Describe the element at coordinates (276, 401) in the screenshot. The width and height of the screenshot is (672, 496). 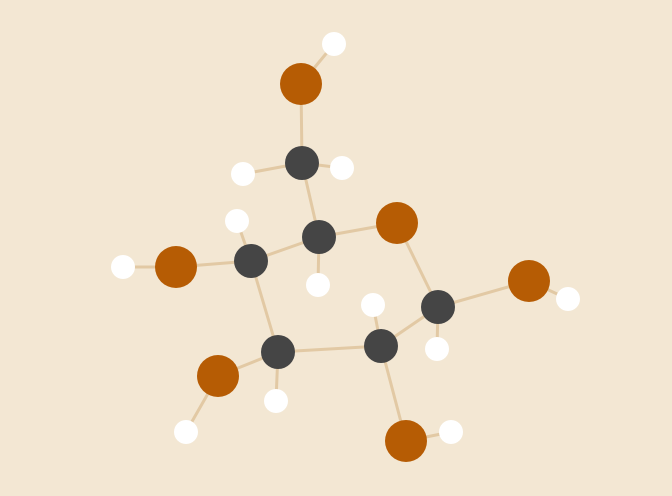
I see `hydrogen-atom-h3` at that location.